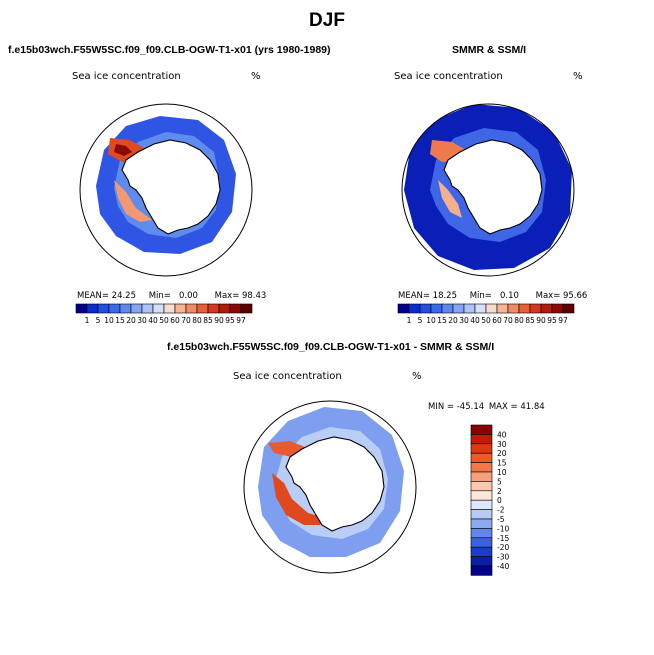 This screenshot has height=655, width=654. I want to click on mean-label: MEAN=, so click(93, 296).